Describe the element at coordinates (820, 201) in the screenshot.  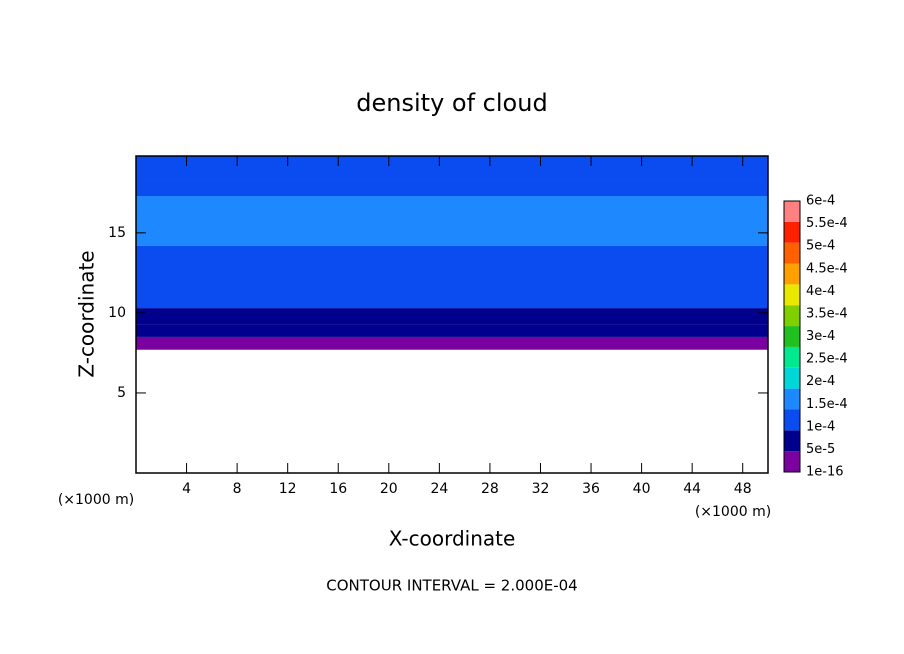
I see `colorbar-label: 6e-4` at that location.